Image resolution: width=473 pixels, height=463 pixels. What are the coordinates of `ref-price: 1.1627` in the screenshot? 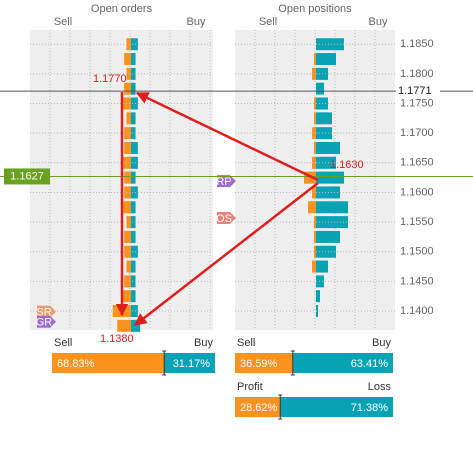 It's located at (27, 176).